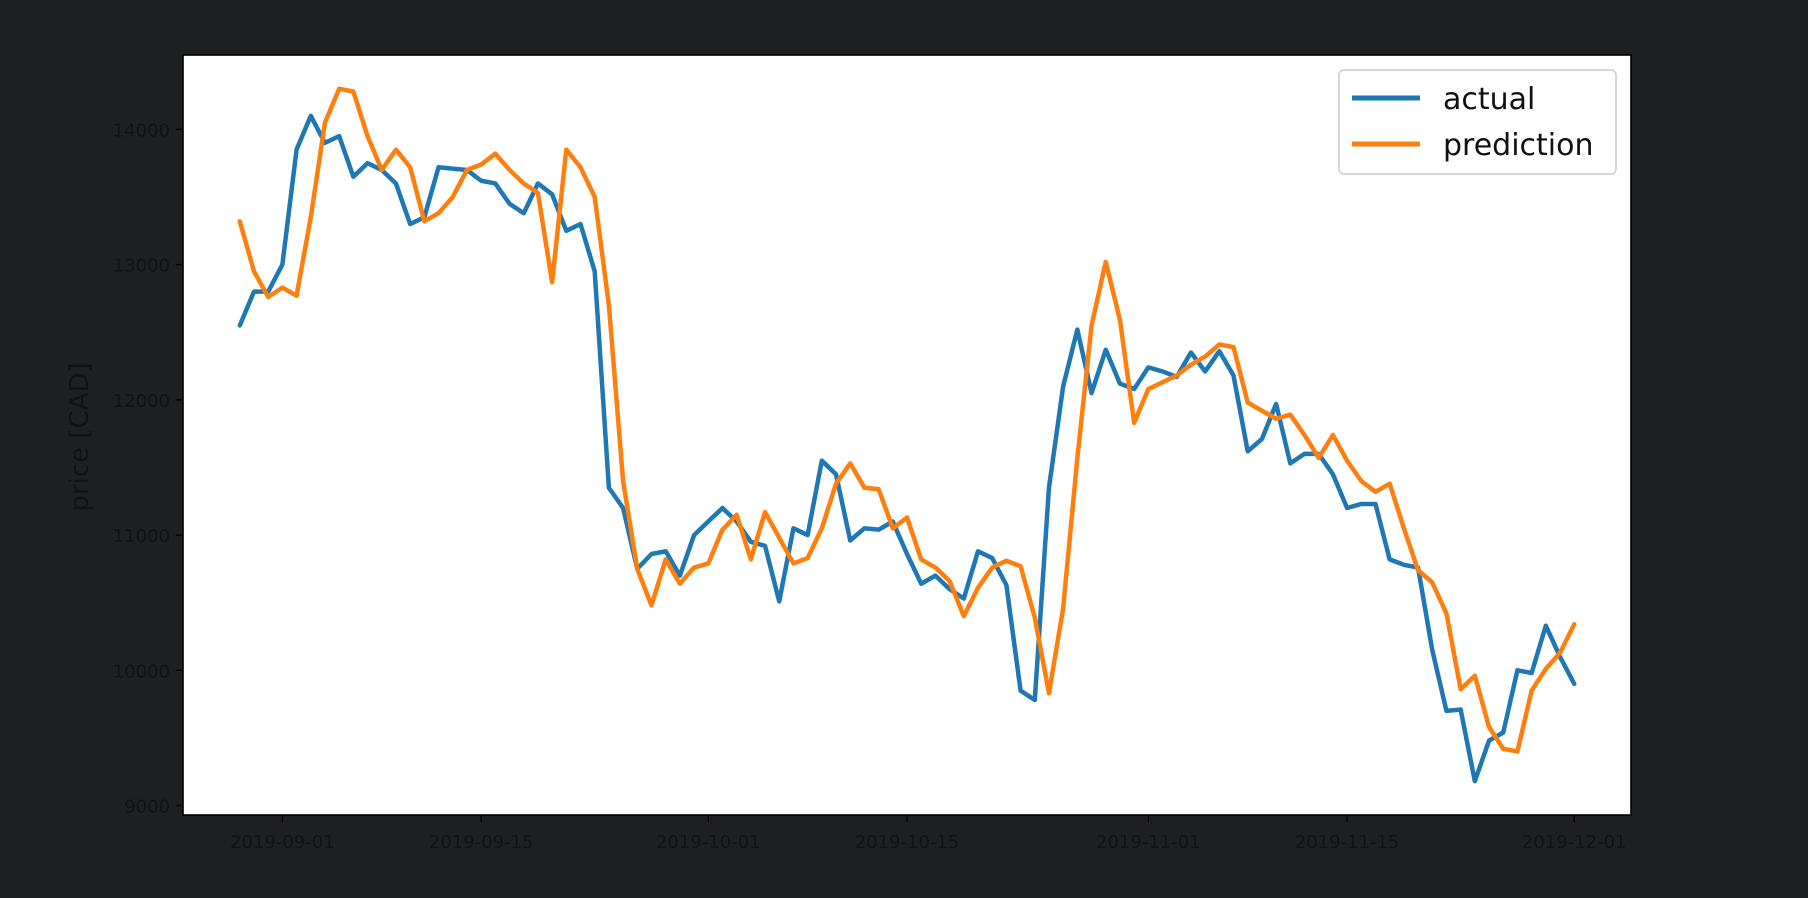 The width and height of the screenshot is (1808, 898). I want to click on x-tick-label: 2019-11-15, so click(1347, 842).